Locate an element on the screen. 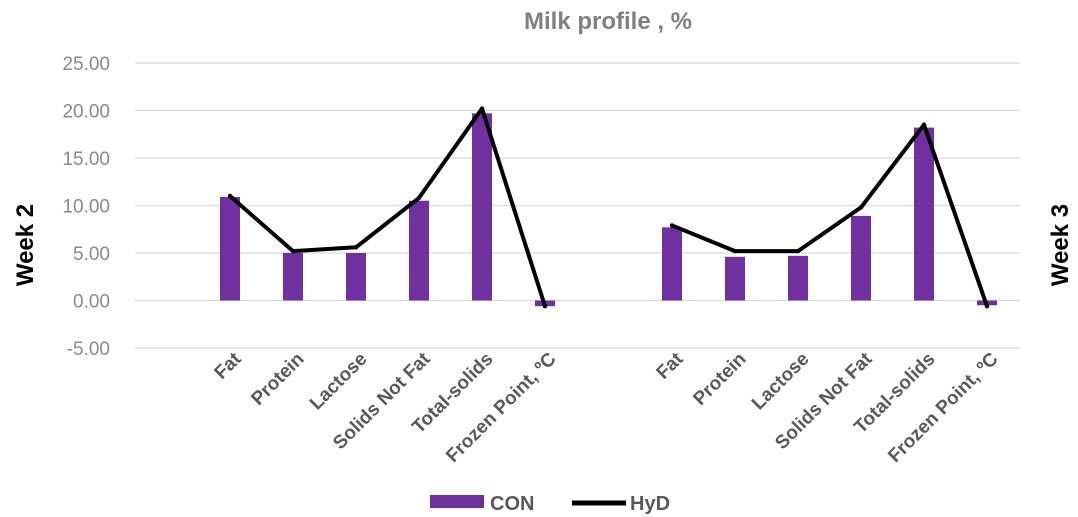 The height and width of the screenshot is (517, 1078). y-axis-ticks: -5.00 0.00 5.00 10.00 15.00 20.00 25.00 is located at coordinates (86, 207).